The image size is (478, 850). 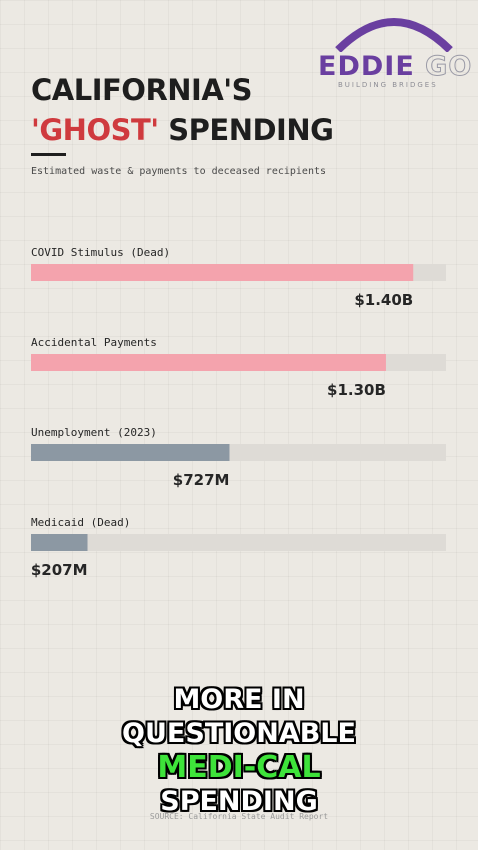 What do you see at coordinates (95, 130) in the screenshot?
I see `title-highlight: 'GHOST'` at bounding box center [95, 130].